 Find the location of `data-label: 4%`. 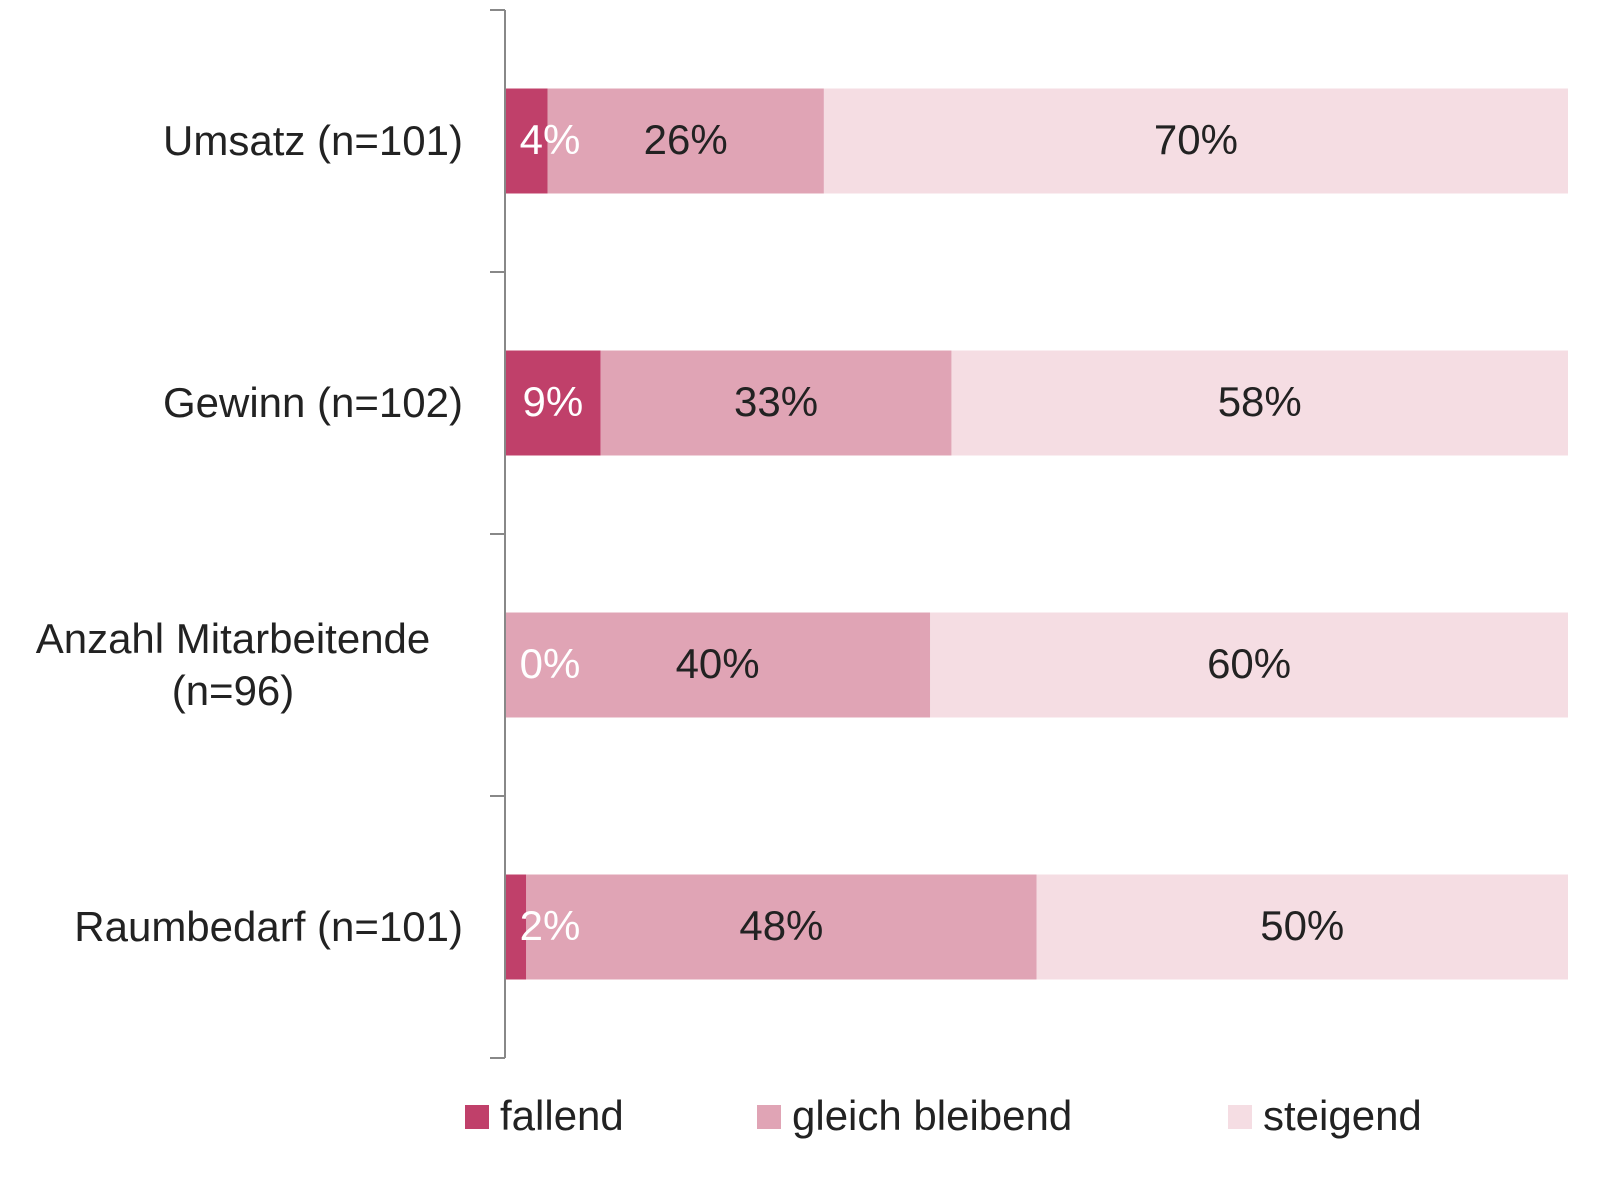

data-label: 4% is located at coordinates (550, 139).